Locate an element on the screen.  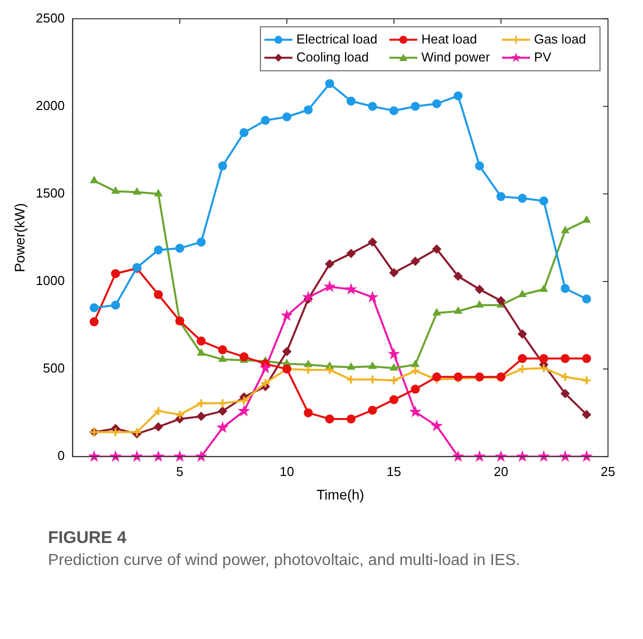
legend-label: PV is located at coordinates (543, 56).